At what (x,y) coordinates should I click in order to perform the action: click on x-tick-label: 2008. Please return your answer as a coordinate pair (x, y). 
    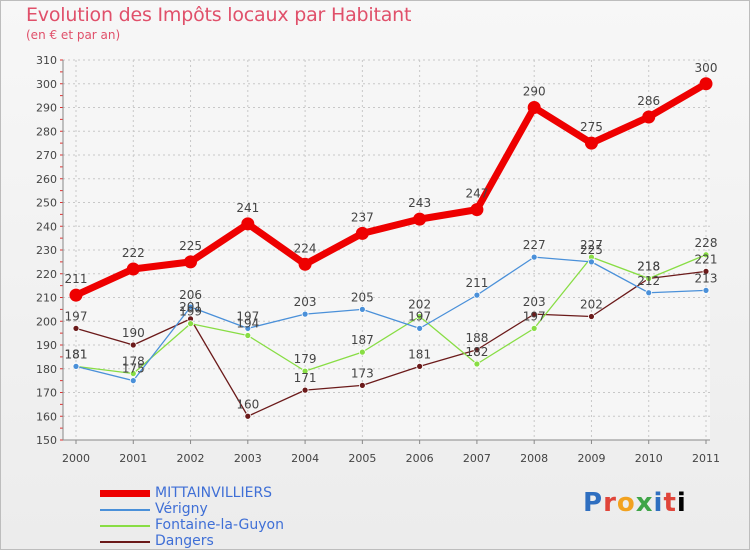
    Looking at the image, I should click on (534, 458).